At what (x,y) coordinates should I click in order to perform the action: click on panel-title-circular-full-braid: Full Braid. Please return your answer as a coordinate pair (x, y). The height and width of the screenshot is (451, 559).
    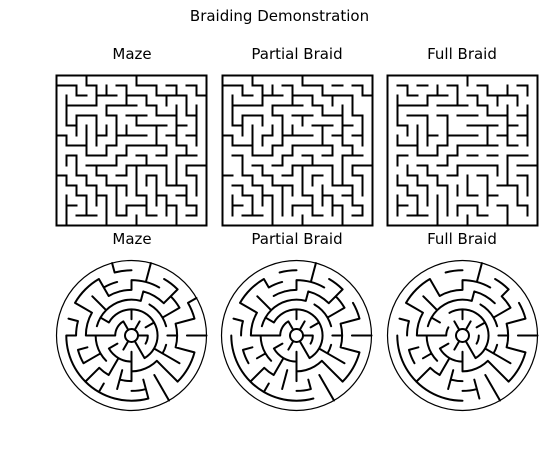
    Looking at the image, I should click on (462, 239).